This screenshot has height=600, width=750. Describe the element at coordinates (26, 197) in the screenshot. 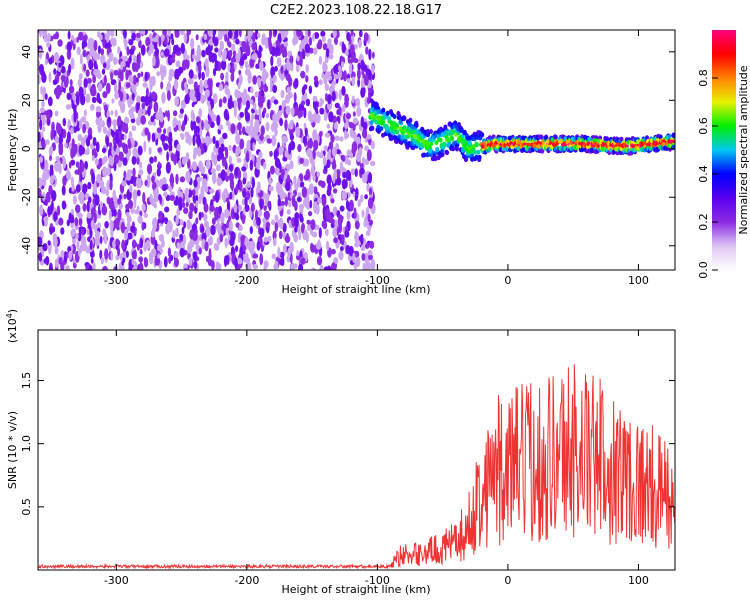

I see `y-tick-label: -20` at that location.